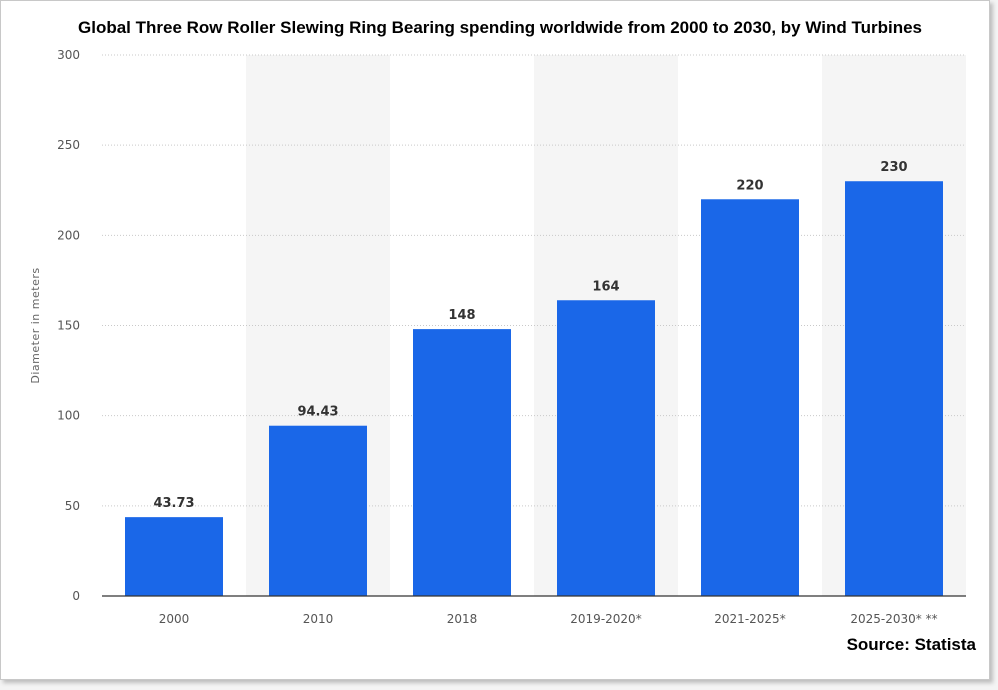  What do you see at coordinates (317, 412) in the screenshot?
I see `data-label: 94.43` at bounding box center [317, 412].